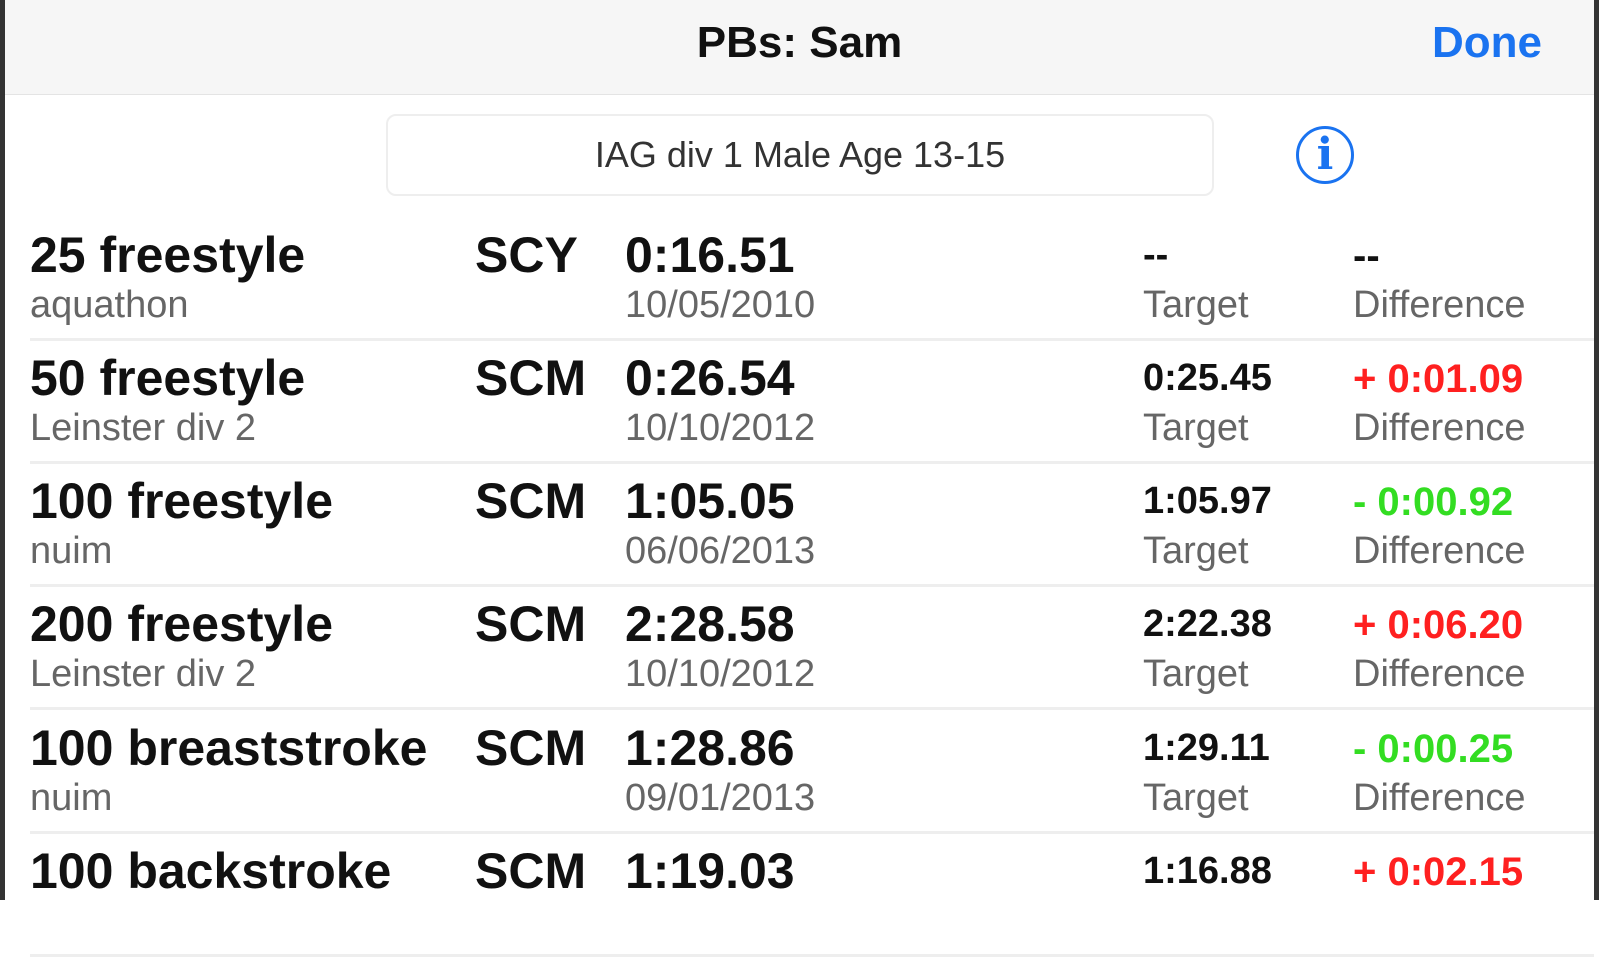 This screenshot has width=1599, height=957. What do you see at coordinates (1325, 155) in the screenshot?
I see `info-circle-icon: i` at bounding box center [1325, 155].